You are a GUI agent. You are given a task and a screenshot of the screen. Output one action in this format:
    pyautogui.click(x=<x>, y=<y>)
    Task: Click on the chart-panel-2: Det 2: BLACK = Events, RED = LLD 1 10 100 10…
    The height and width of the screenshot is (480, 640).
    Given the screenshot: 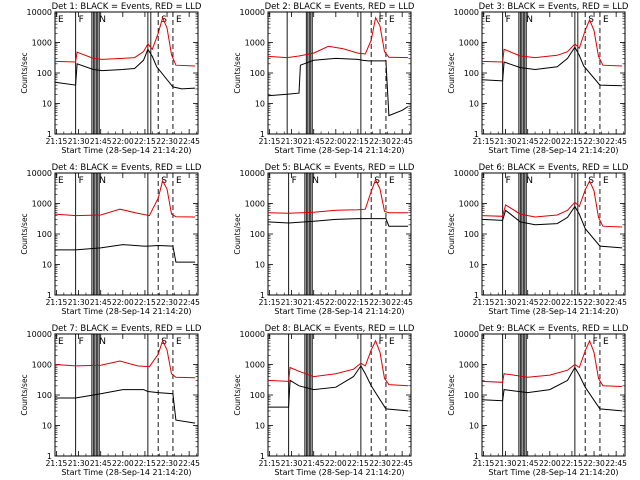 What is the action you would take?
    pyautogui.click(x=324, y=78)
    